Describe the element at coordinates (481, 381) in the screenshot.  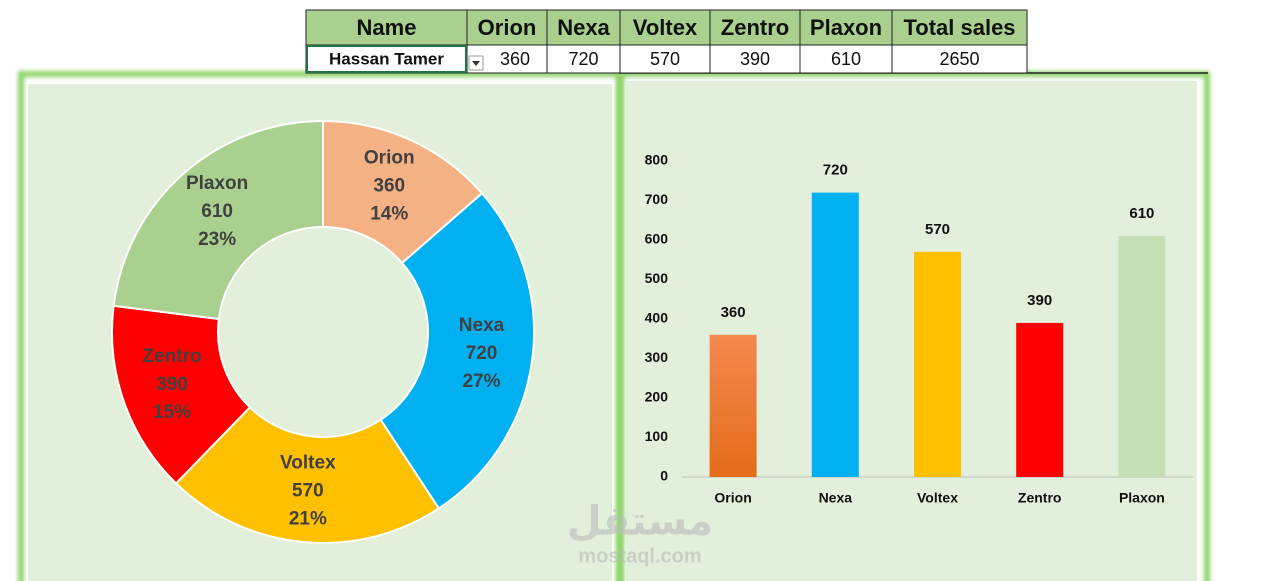
I see `slice-percent: 27%` at that location.